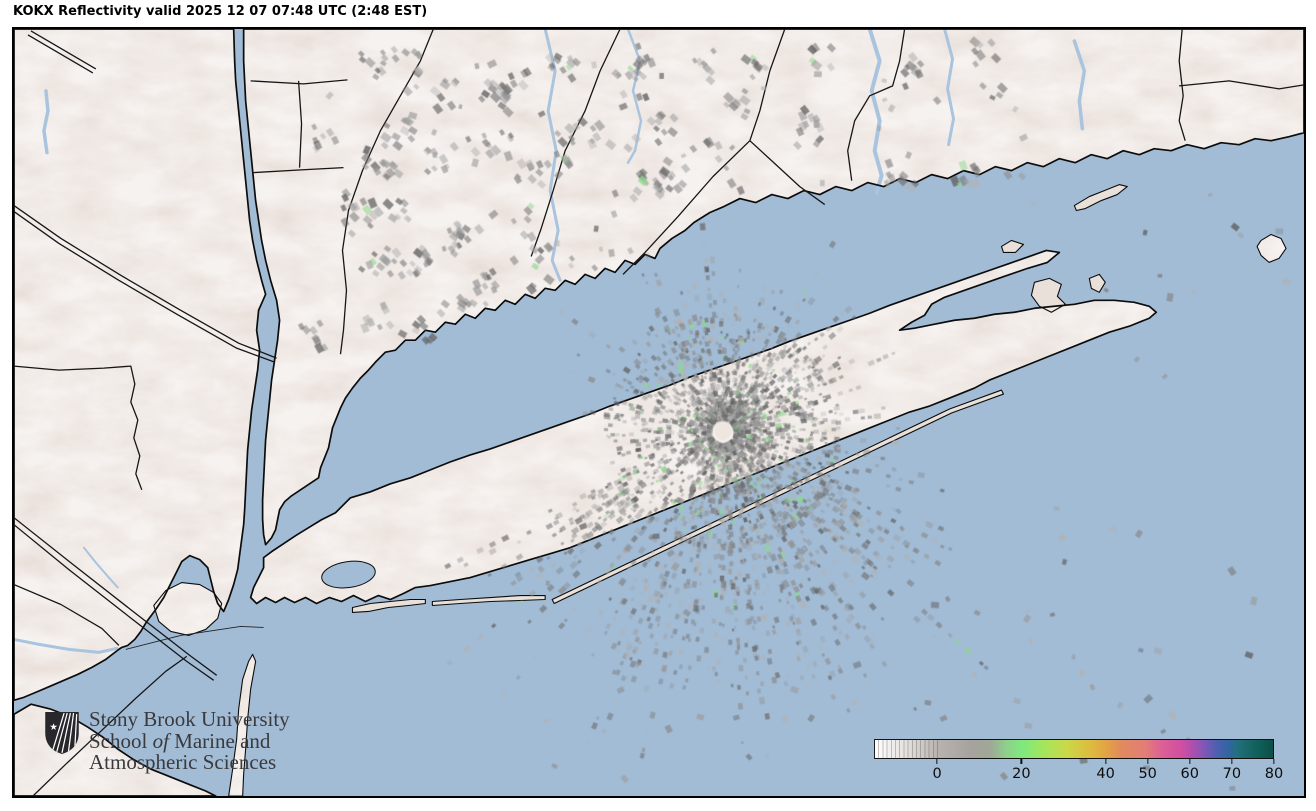  I want to click on logo-line-2: School of Marine and, so click(180, 740).